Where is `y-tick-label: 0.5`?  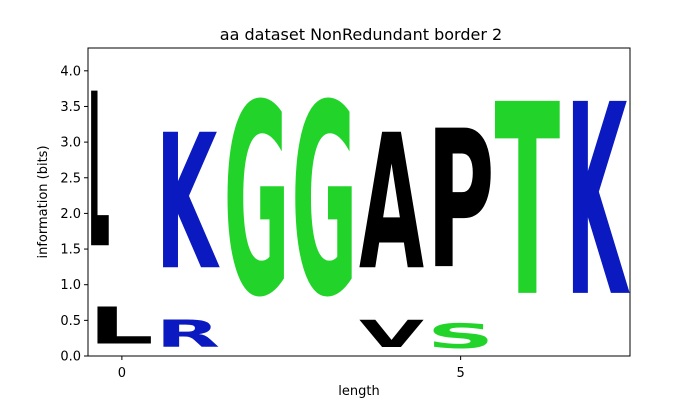 y-tick-label: 0.5 is located at coordinates (70, 321).